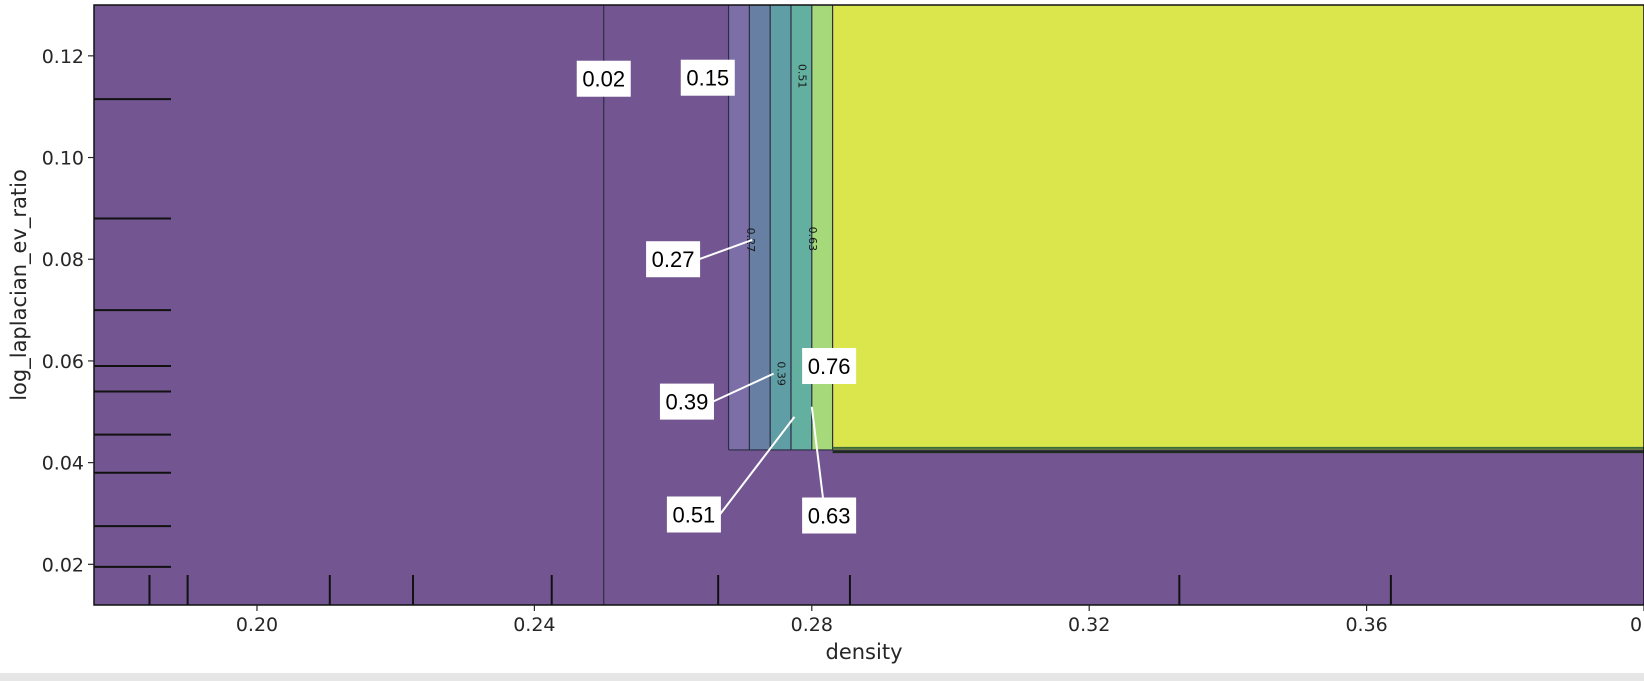 This screenshot has height=681, width=1644. I want to click on contour-inline-label: 0.39, so click(781, 373).